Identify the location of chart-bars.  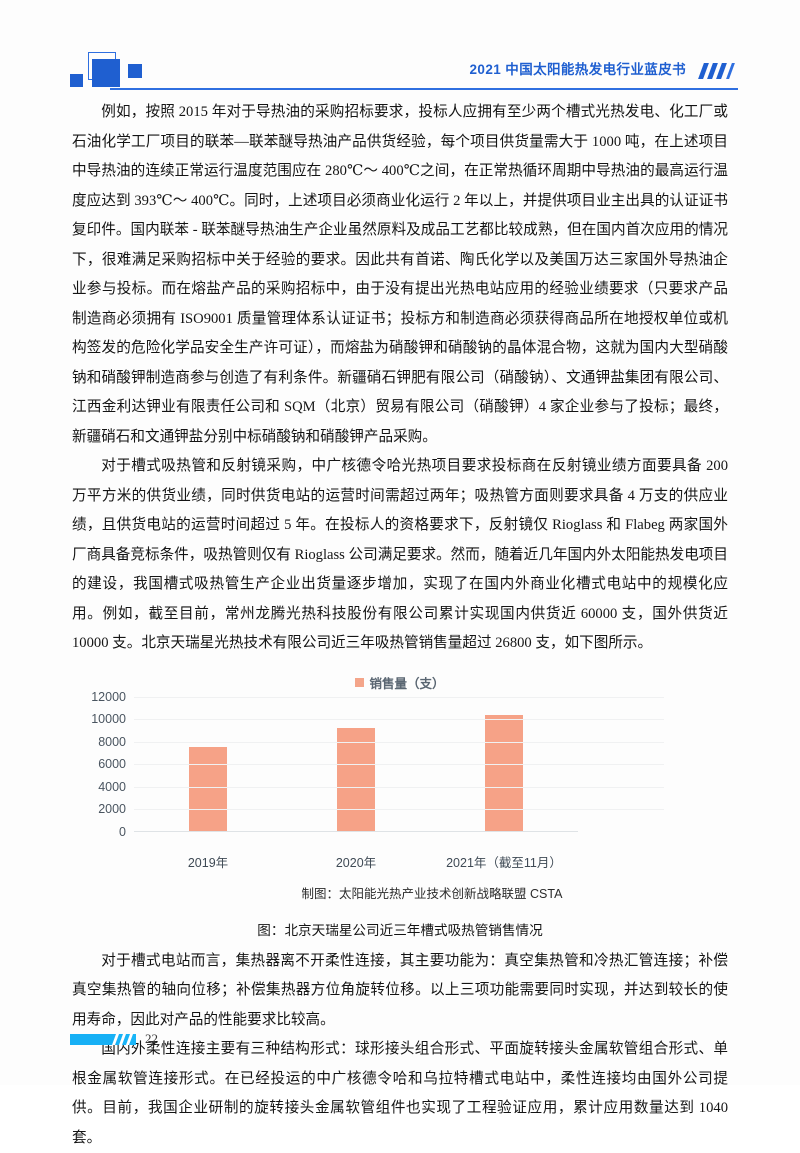
(356, 763).